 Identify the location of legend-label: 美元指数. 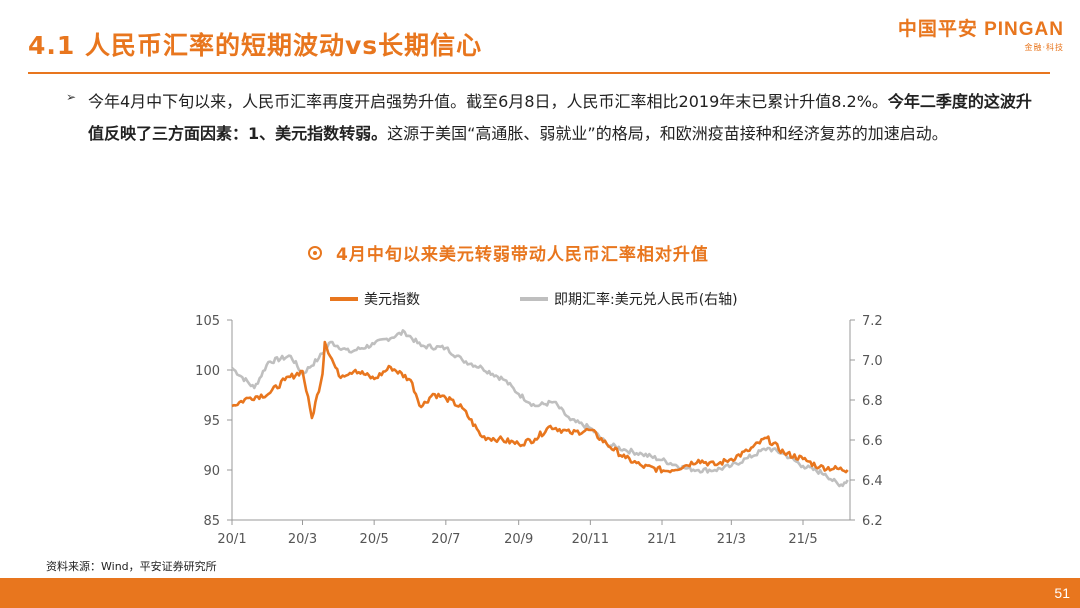
(392, 300).